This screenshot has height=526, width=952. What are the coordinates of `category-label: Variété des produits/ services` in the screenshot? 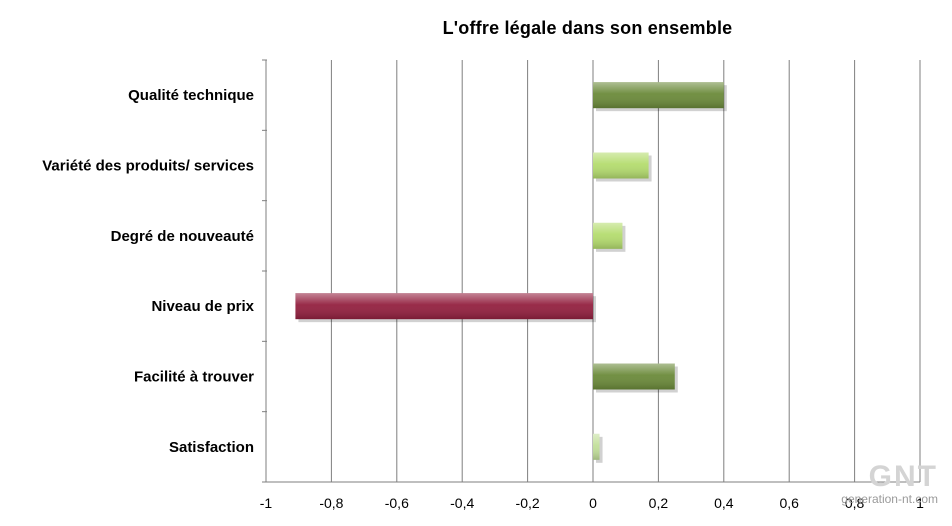 It's located at (148, 166).